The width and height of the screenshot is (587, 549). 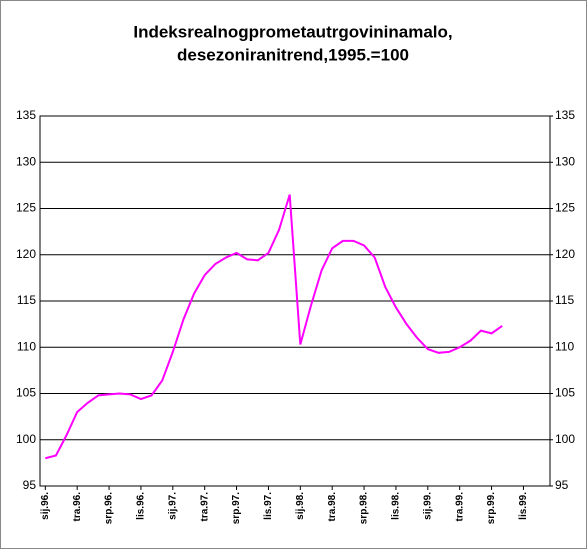 I want to click on y-tick-label: 120, so click(x=26, y=254).